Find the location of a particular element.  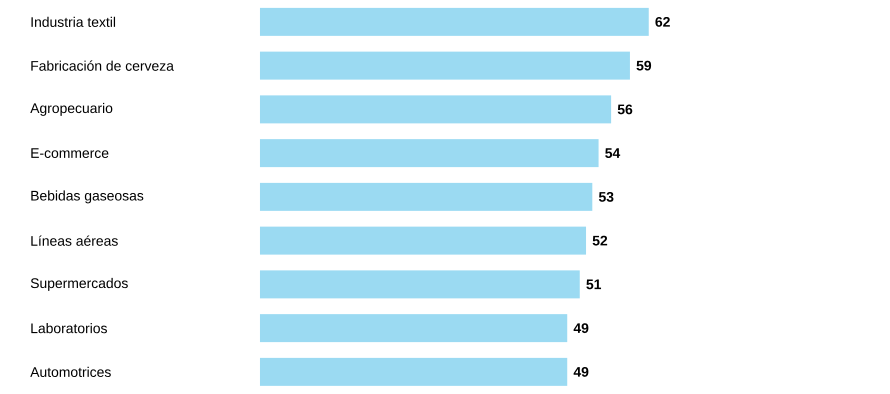

data-label: 52 is located at coordinates (600, 241).